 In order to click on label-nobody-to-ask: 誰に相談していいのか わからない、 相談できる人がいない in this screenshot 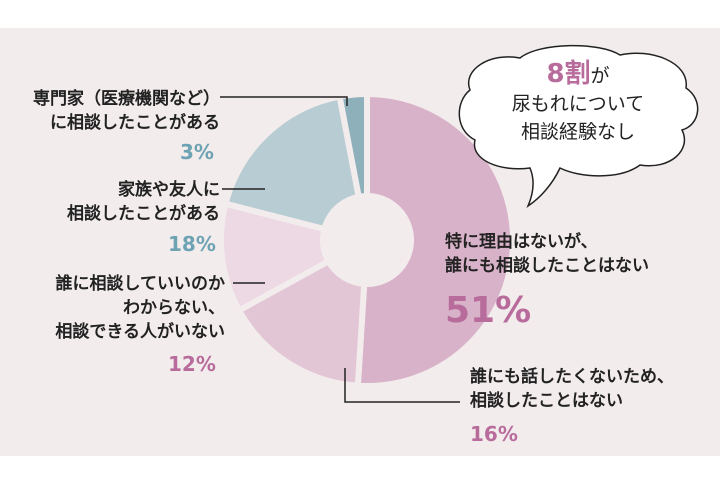, I will do `click(140, 308)`.